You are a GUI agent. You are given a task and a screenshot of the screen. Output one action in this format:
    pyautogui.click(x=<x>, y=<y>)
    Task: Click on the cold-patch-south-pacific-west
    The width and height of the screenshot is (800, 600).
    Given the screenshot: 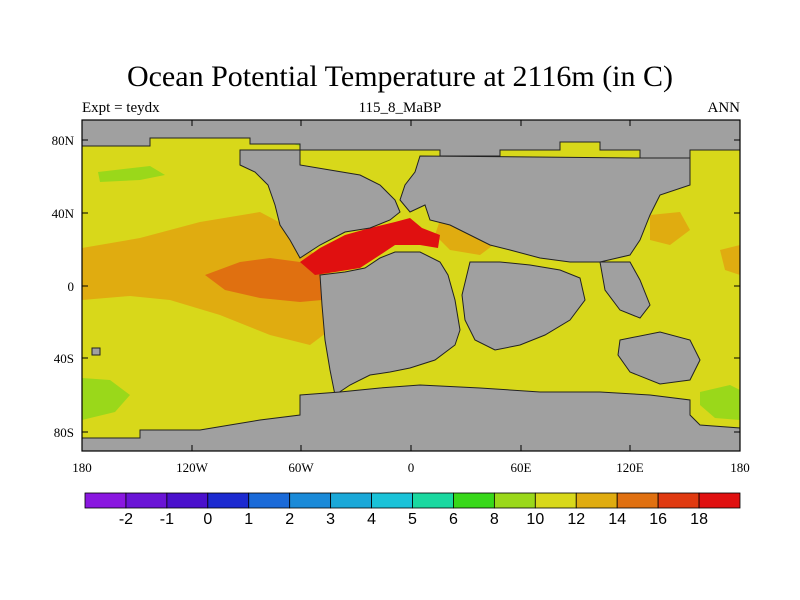 What is the action you would take?
    pyautogui.click(x=106, y=399)
    